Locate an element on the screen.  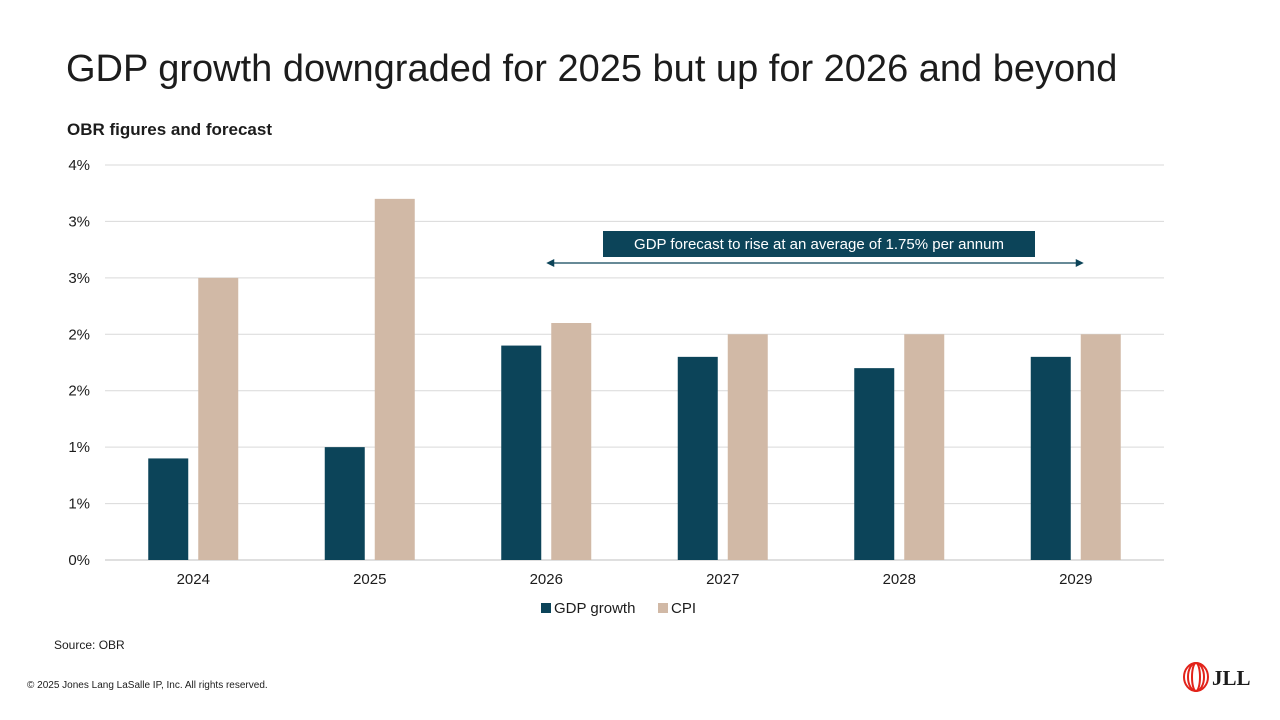
annotation-arrowhead-right is located at coordinates (1079, 263).